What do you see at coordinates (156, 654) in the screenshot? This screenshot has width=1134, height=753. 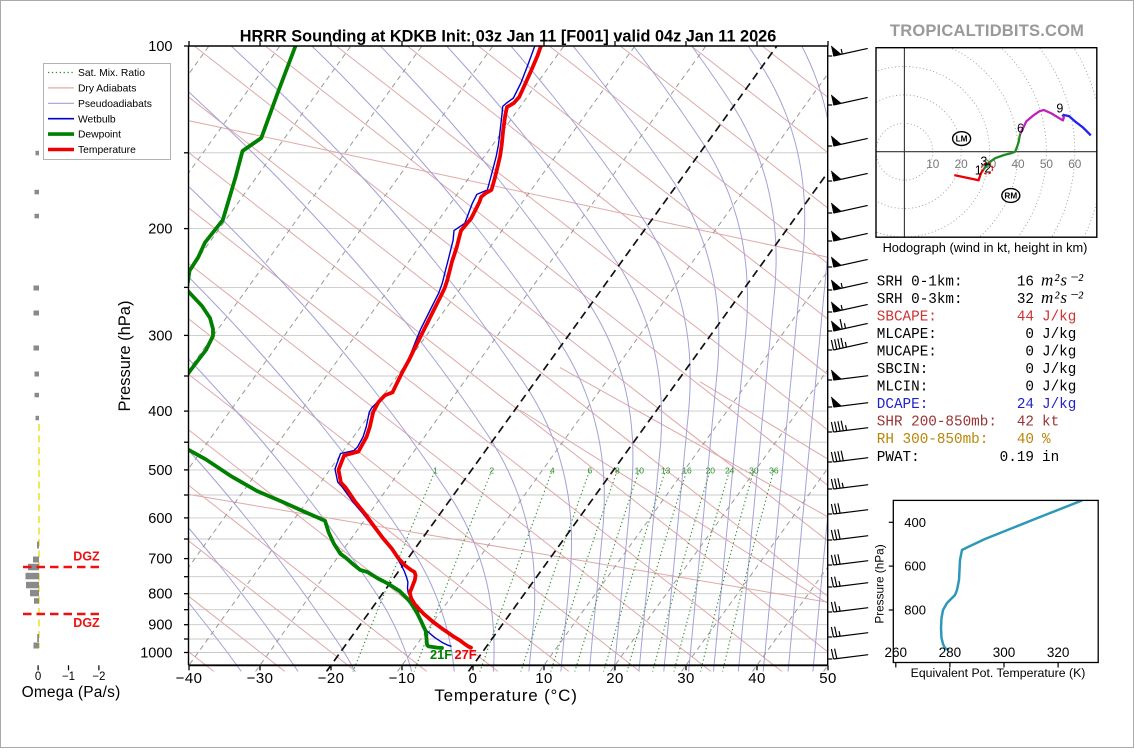 I see `svg-text: 1000` at bounding box center [156, 654].